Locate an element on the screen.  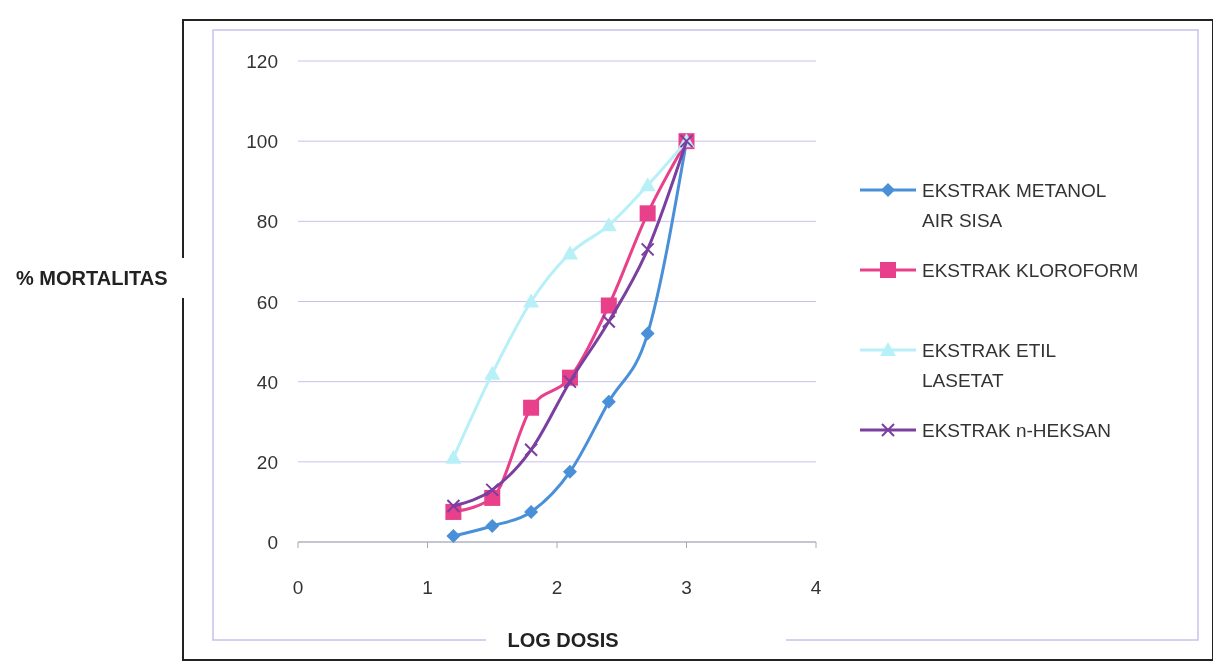
x-tick-label: 4 is located at coordinates (816, 587).